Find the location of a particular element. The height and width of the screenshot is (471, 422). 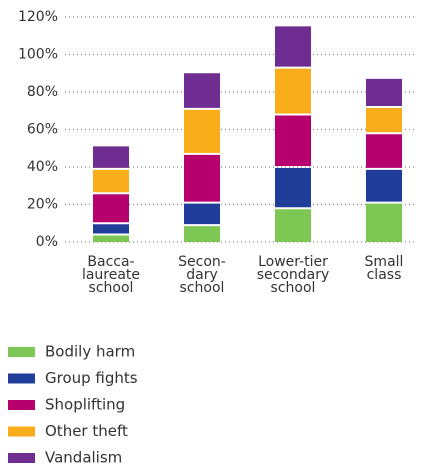

y-tick-label: 80% is located at coordinates (42, 92).